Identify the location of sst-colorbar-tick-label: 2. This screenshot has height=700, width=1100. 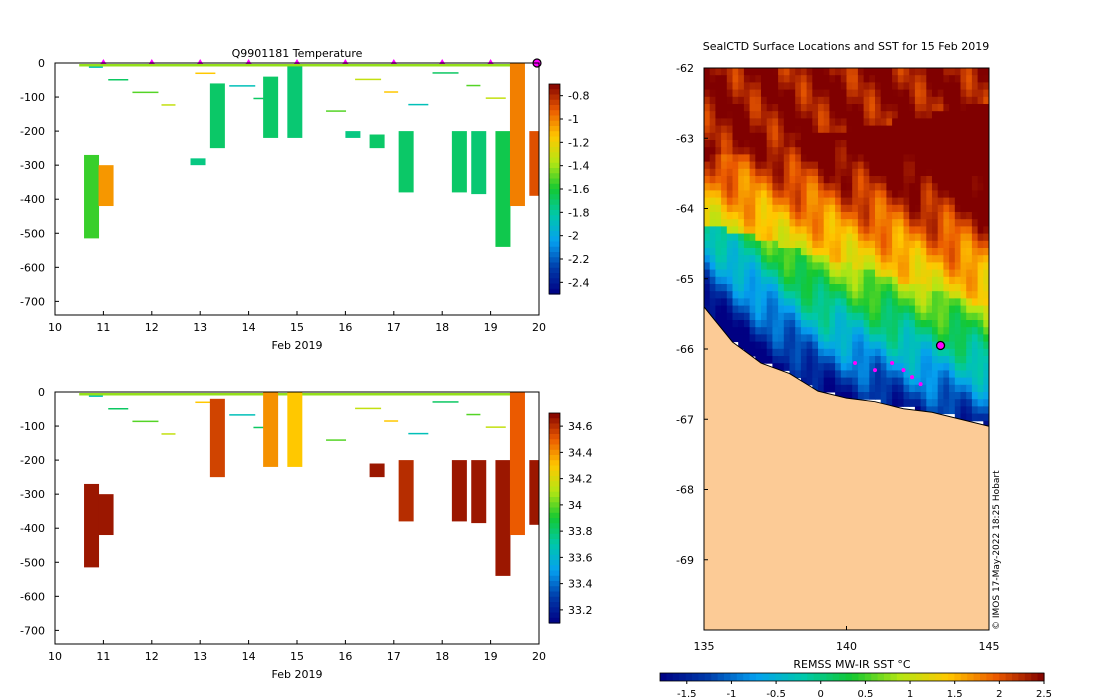
(999, 694).